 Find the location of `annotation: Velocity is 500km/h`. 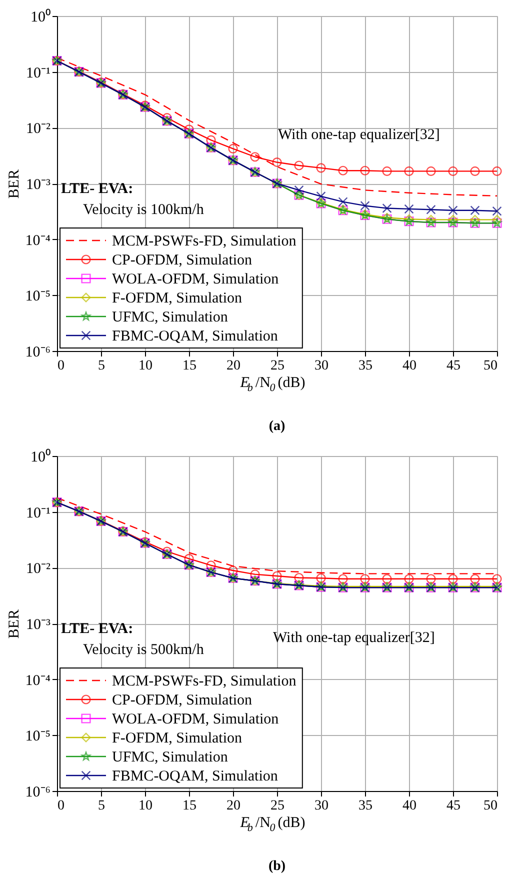

annotation: Velocity is 500km/h is located at coordinates (143, 650).